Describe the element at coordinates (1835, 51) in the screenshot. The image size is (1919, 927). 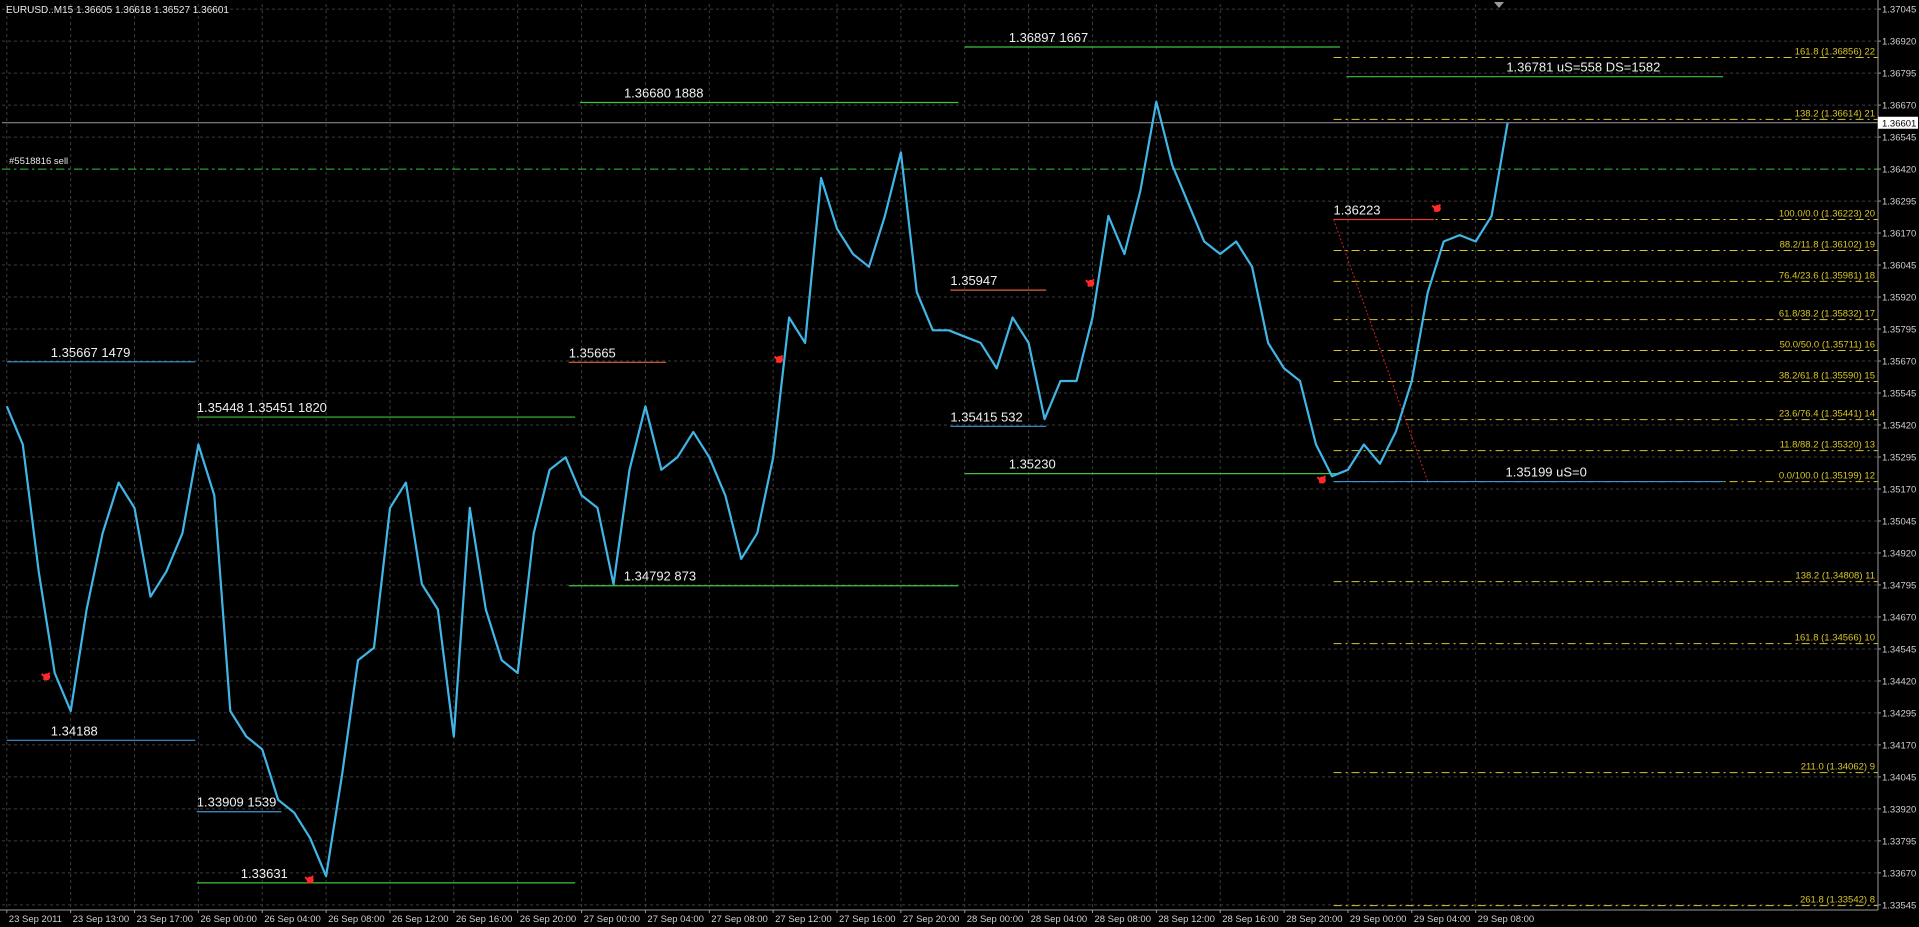
I see `fib-label: 161.8 (1.36856) 22` at that location.